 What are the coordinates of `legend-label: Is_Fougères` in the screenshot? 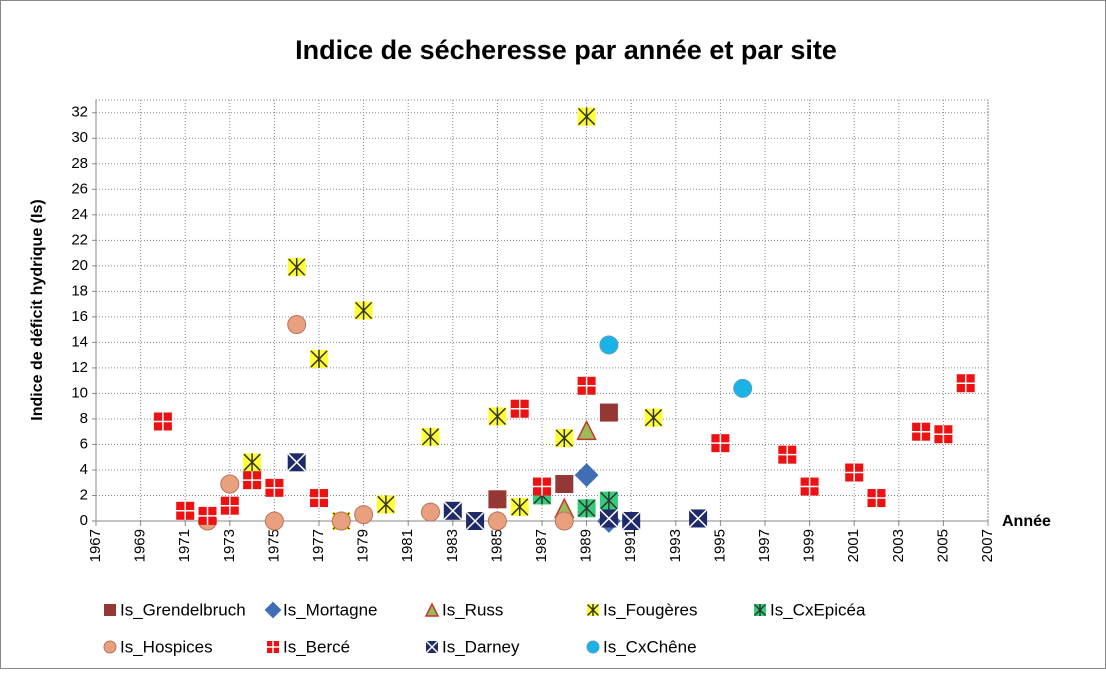 It's located at (650, 609).